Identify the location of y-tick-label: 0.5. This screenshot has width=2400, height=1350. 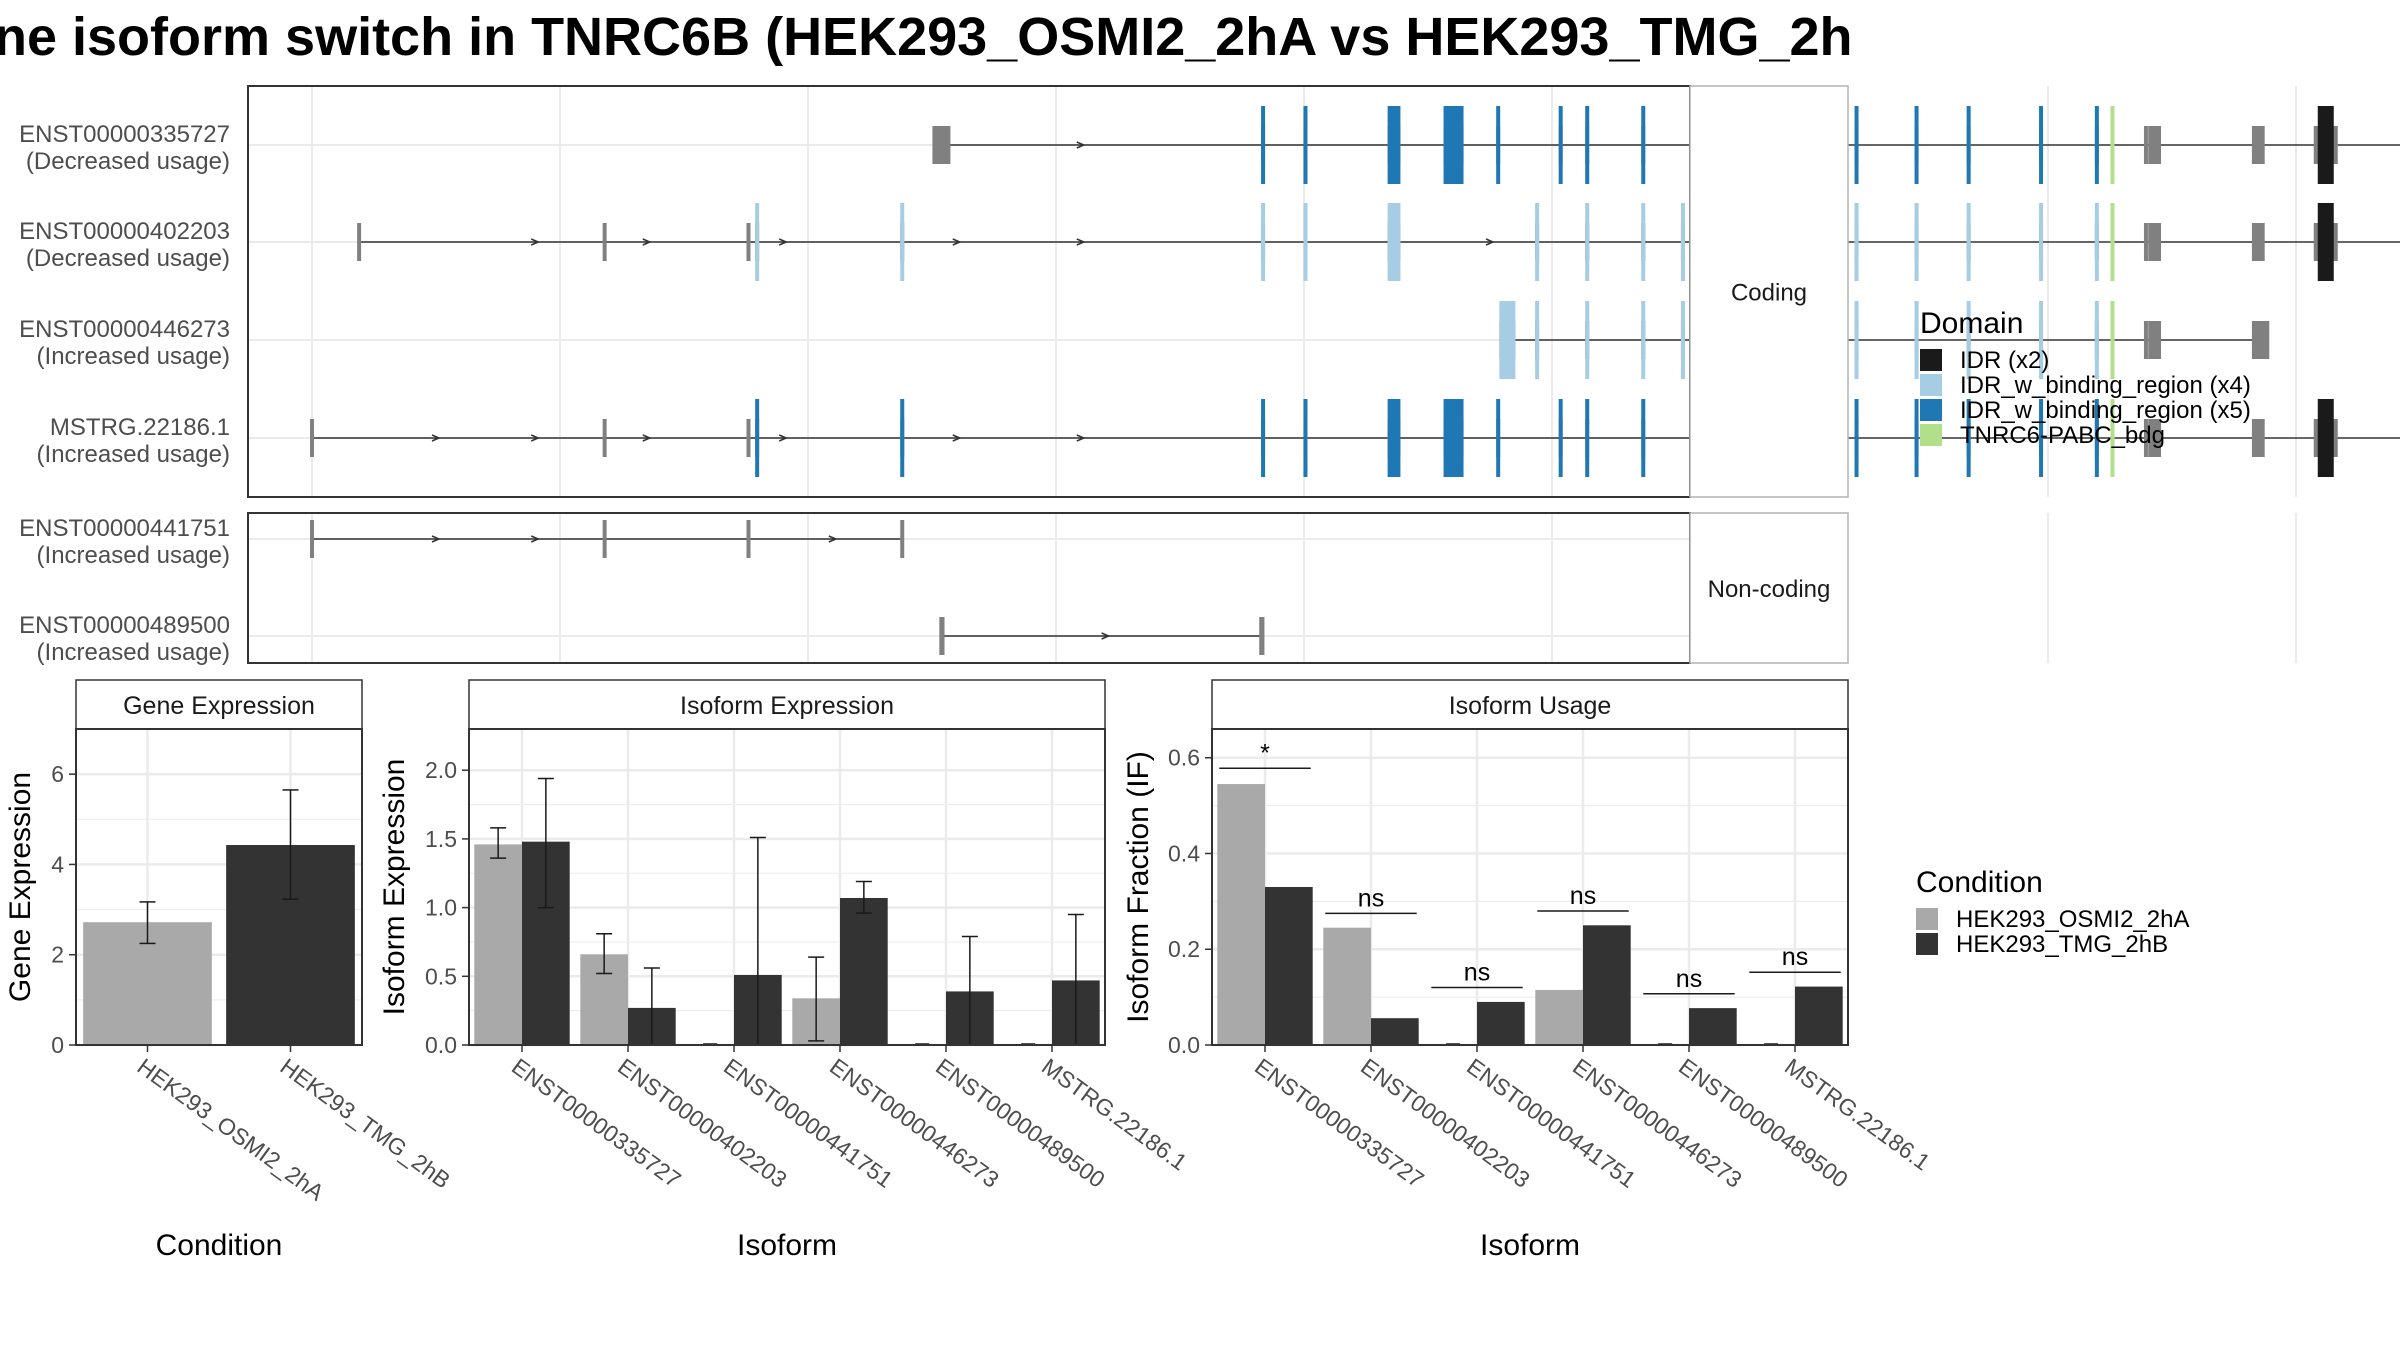
(441, 976).